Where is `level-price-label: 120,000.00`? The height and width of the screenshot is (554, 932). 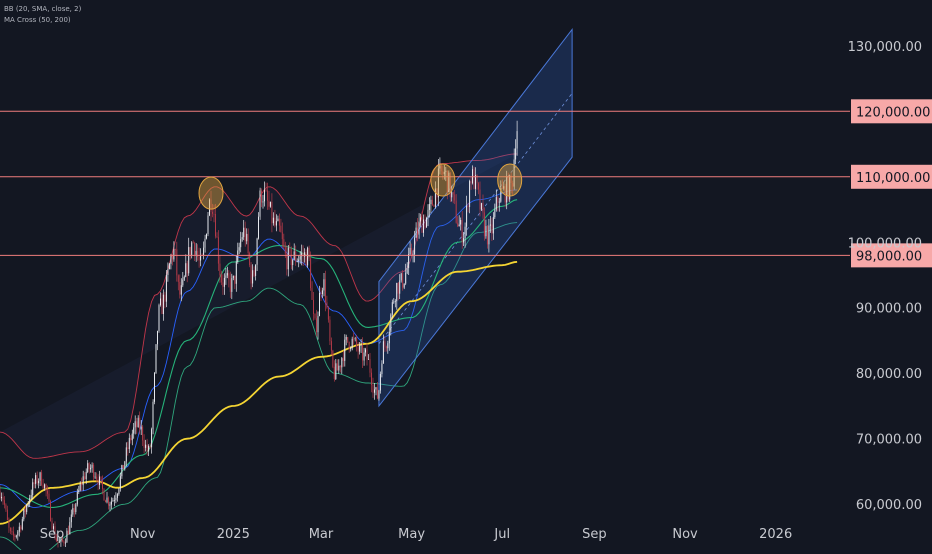 level-price-label: 120,000.00 is located at coordinates (893, 112).